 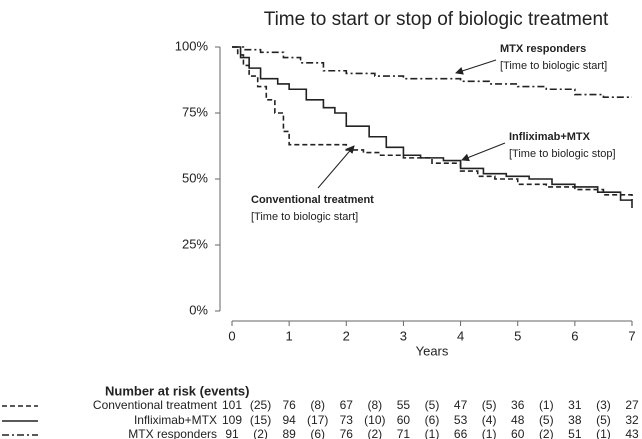 I want to click on y-tick-label: 0%, so click(x=198, y=309).